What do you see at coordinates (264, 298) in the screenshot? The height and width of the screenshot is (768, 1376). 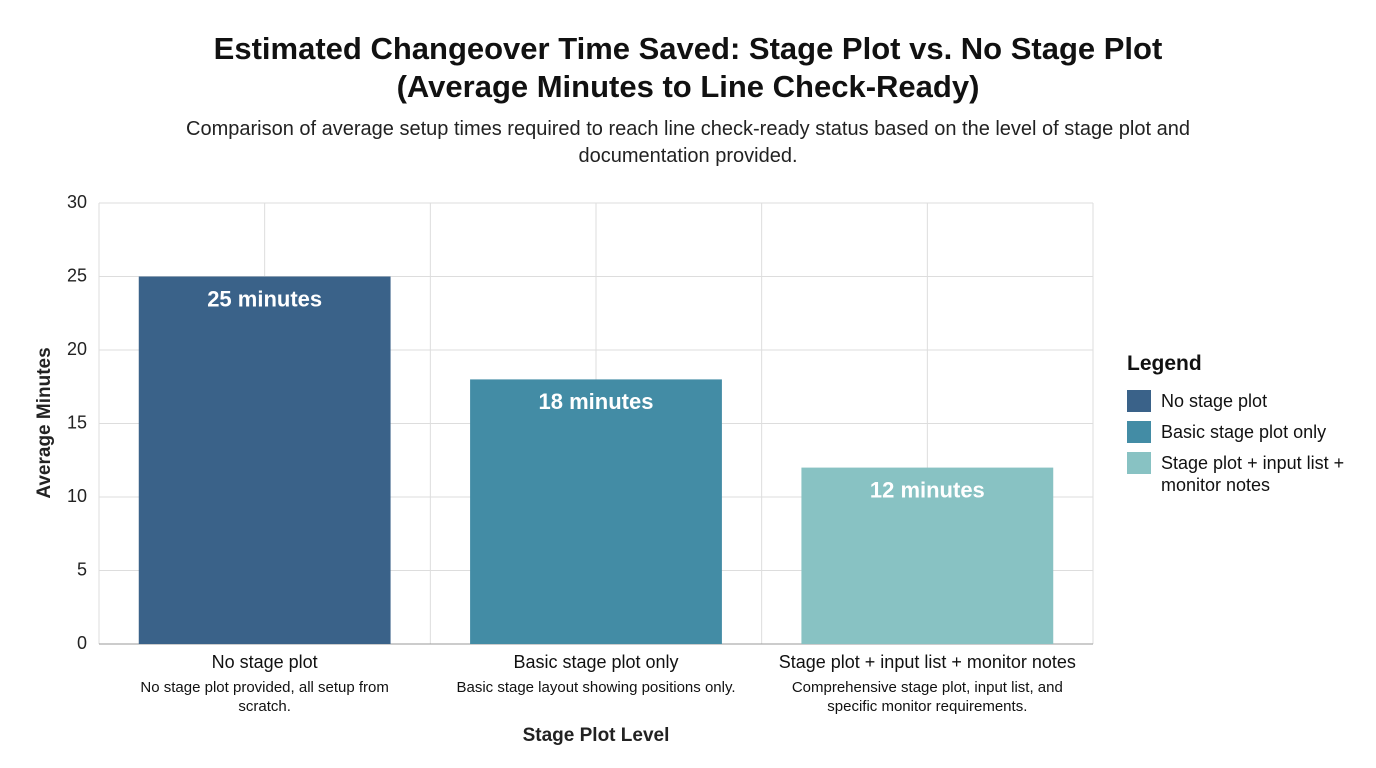 I see `data-label: 25 minutes` at bounding box center [264, 298].